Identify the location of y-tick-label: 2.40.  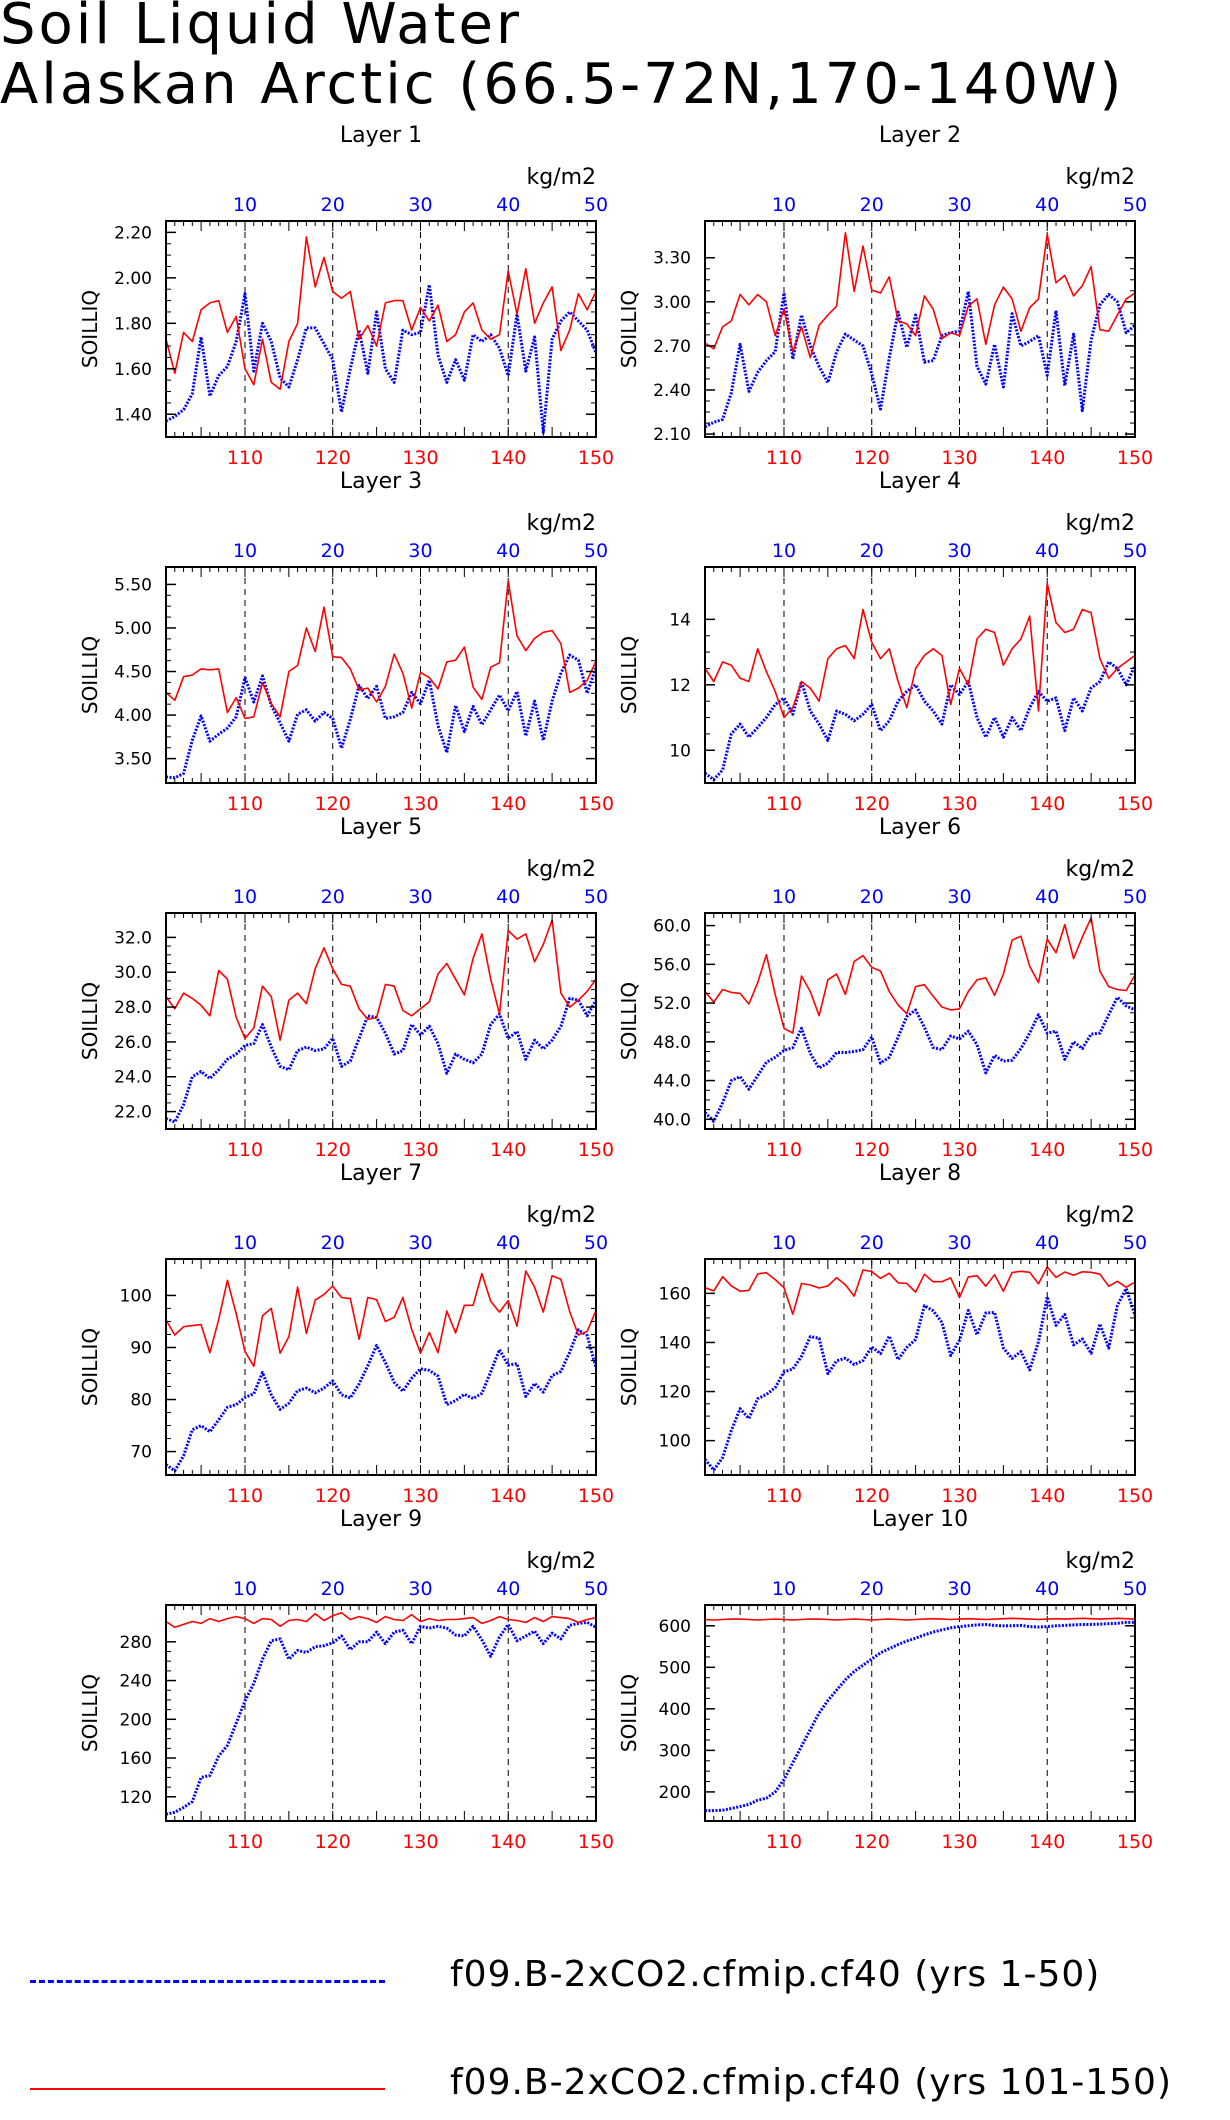
(672, 391).